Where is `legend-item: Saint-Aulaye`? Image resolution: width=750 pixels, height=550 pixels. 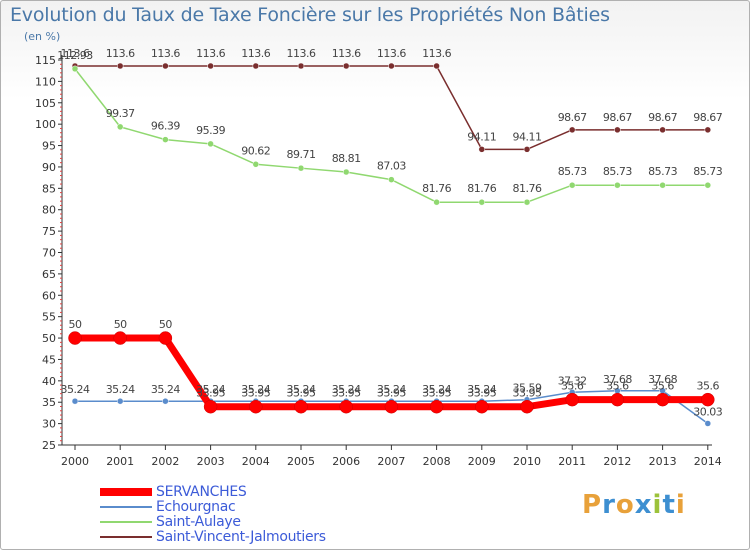
legend-item: Saint-Aulaye is located at coordinates (213, 522).